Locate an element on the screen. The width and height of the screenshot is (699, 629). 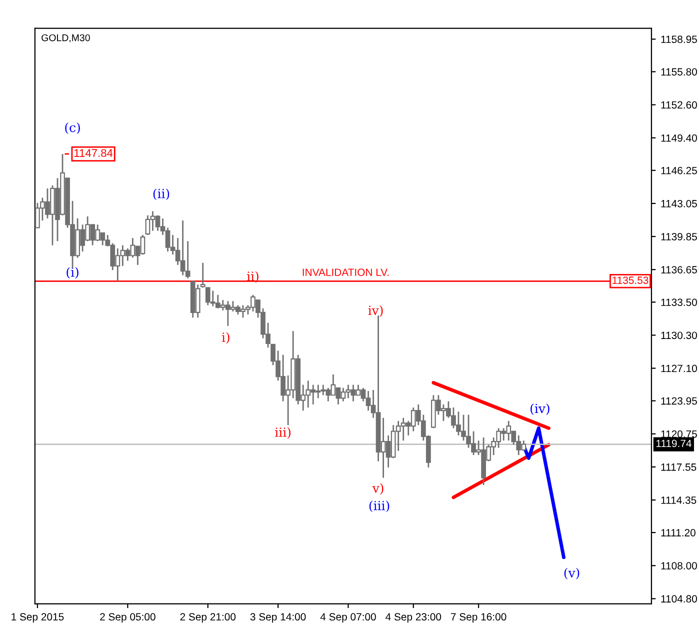
annotation: (ii) is located at coordinates (161, 194).